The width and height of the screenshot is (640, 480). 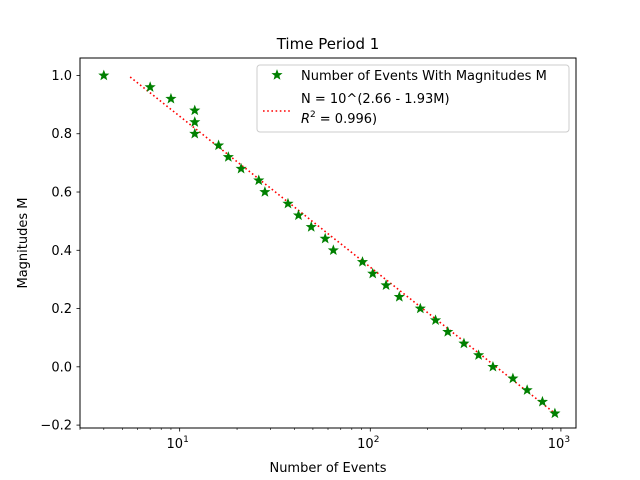 I want to click on x-axis-label: Number of Events, so click(x=327, y=468).